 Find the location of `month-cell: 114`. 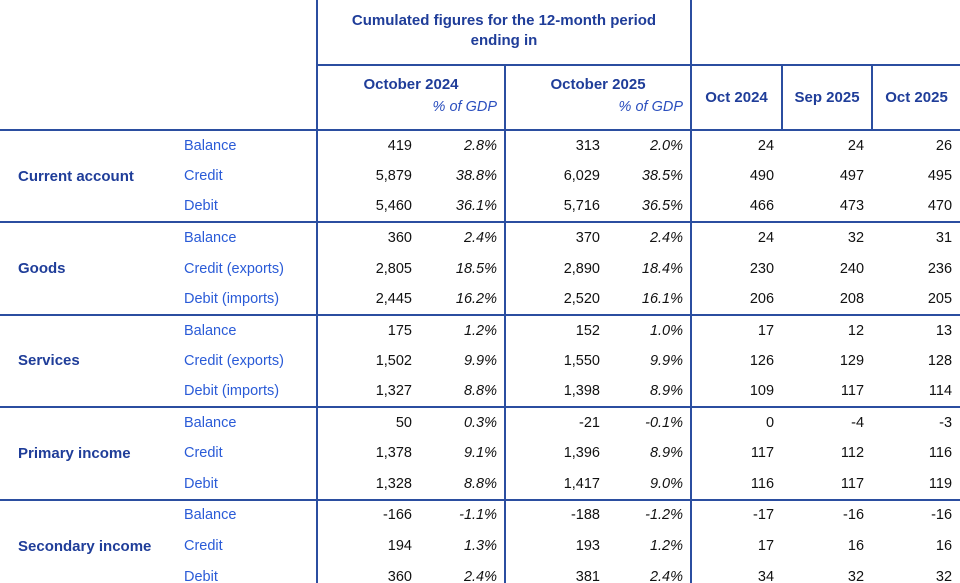

month-cell: 114 is located at coordinates (940, 391).